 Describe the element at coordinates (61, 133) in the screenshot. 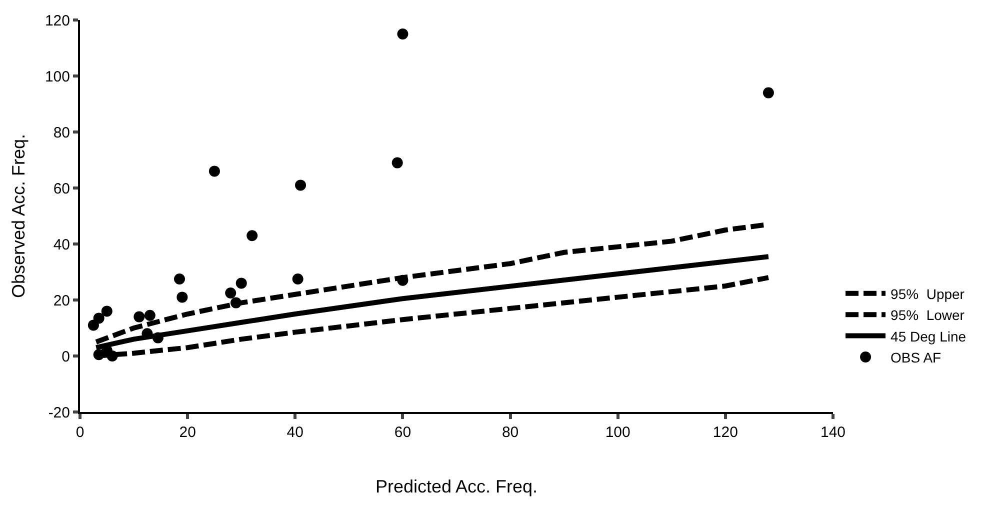

I see `y-tick-label: 80` at that location.